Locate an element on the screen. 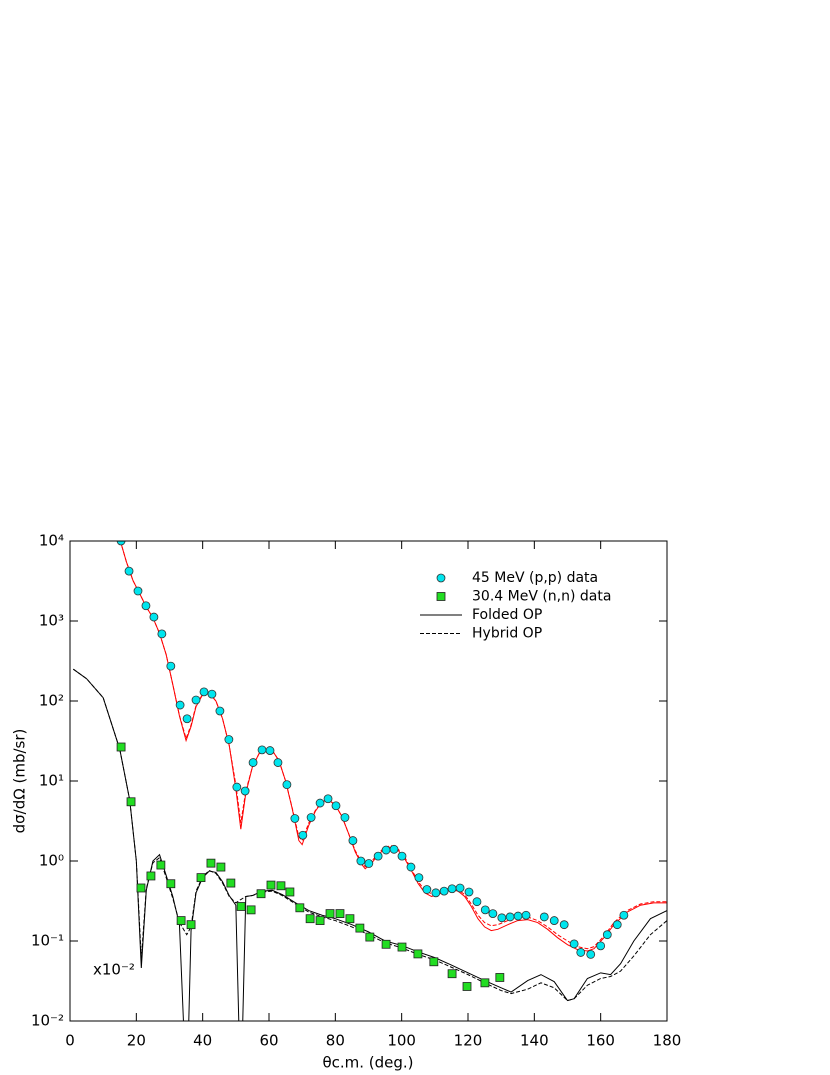 This screenshot has width=830, height=1075. annotation: x10⁻² is located at coordinates (114, 970).